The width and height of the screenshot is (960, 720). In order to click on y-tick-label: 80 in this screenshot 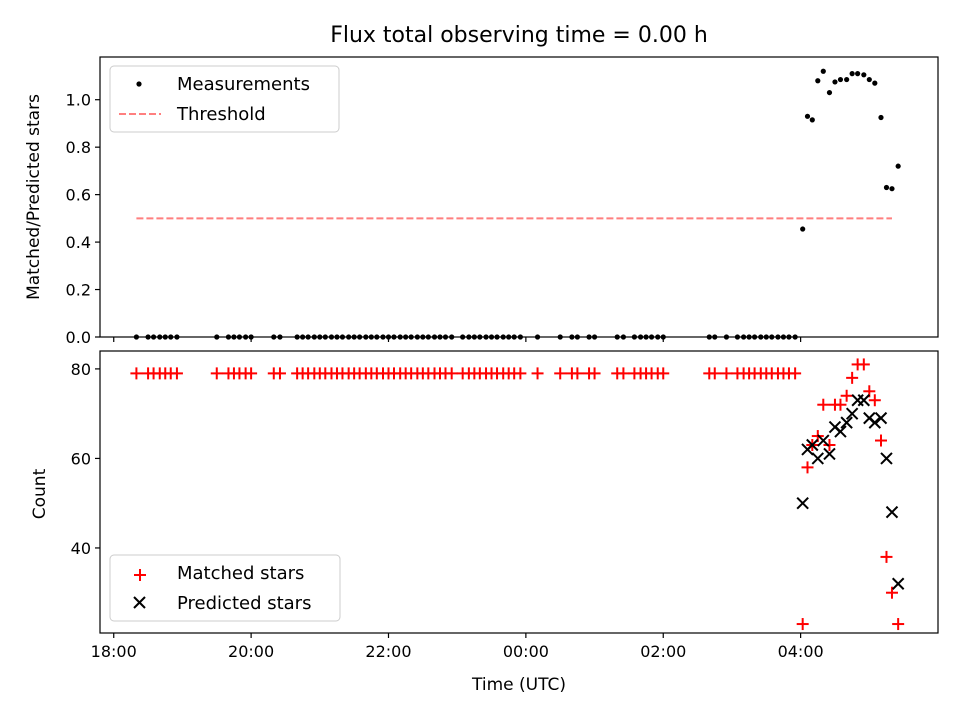, I will do `click(81, 369)`.